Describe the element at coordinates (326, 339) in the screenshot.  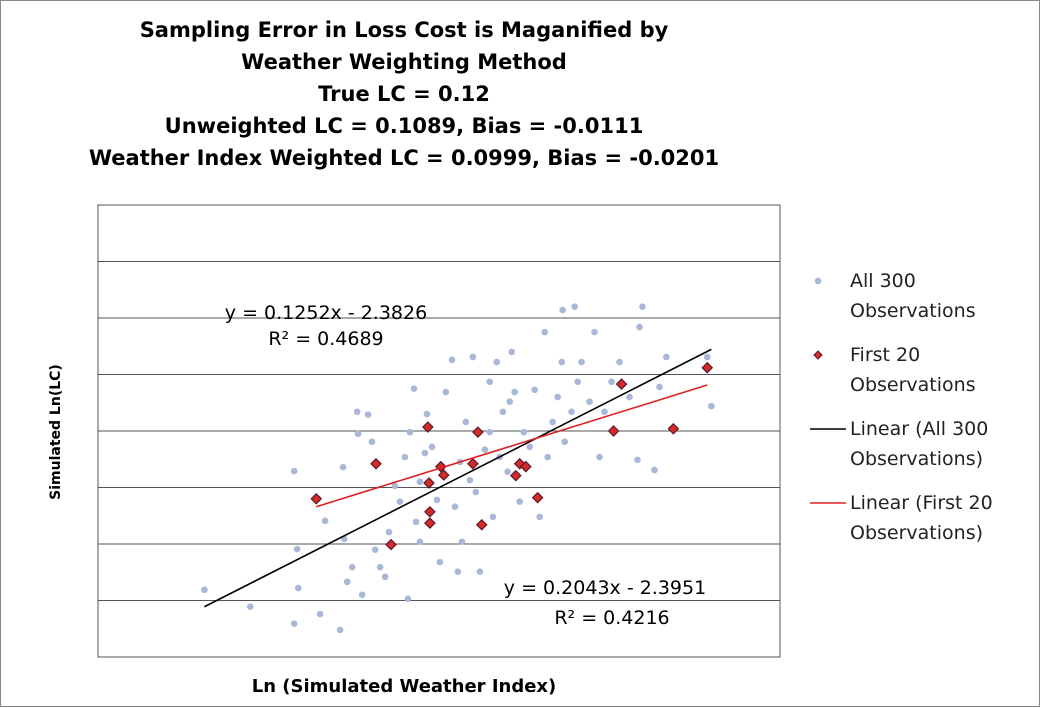
I see `trend-r2: R² = 0.4689` at that location.